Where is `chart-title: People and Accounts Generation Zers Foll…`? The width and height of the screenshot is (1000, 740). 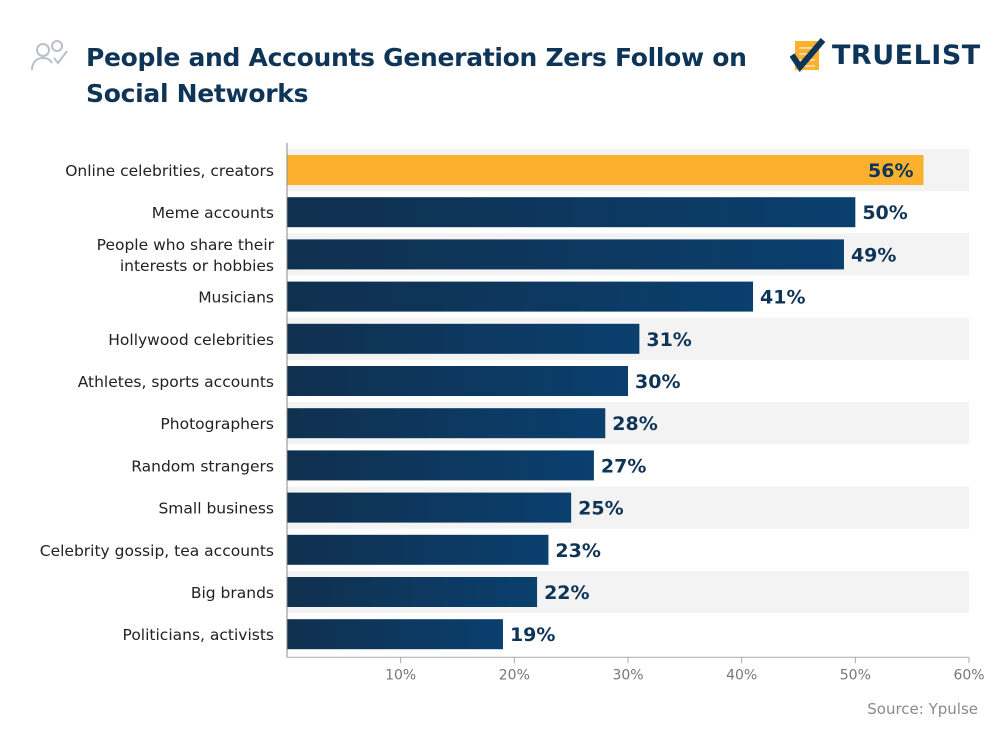
chart-title: People and Accounts Generation Zers Foll… is located at coordinates (416, 75).